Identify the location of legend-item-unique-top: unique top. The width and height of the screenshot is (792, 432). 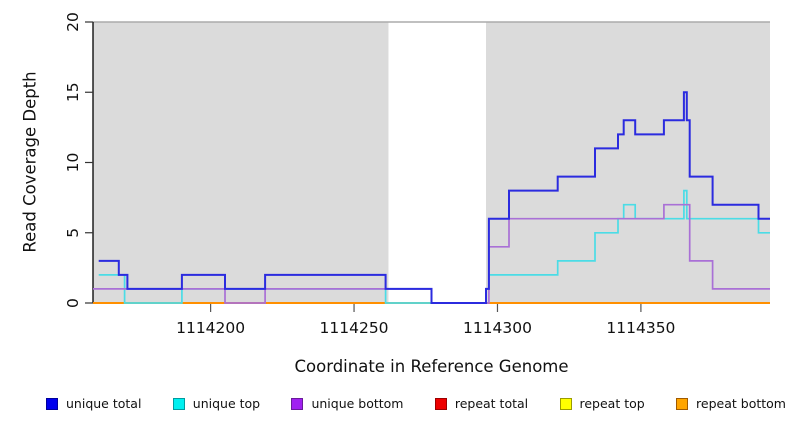
(216, 403).